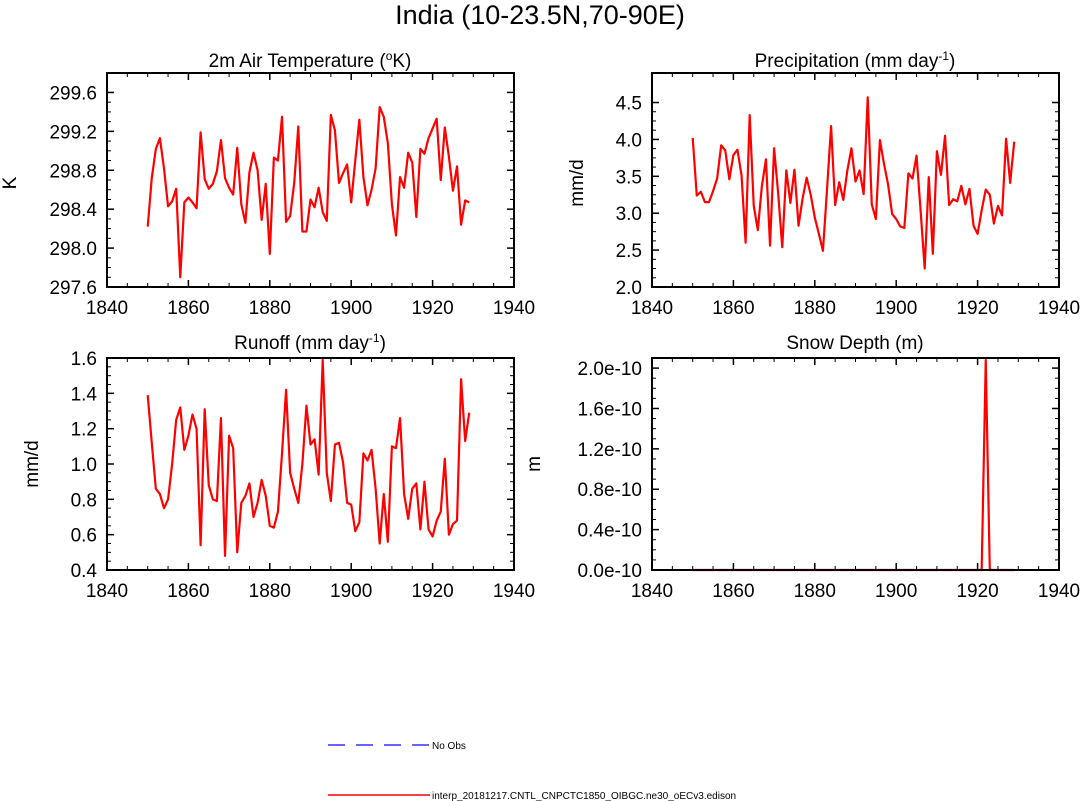  What do you see at coordinates (610, 571) in the screenshot?
I see `y-tick-label-3-0: 0.0e-10` at bounding box center [610, 571].